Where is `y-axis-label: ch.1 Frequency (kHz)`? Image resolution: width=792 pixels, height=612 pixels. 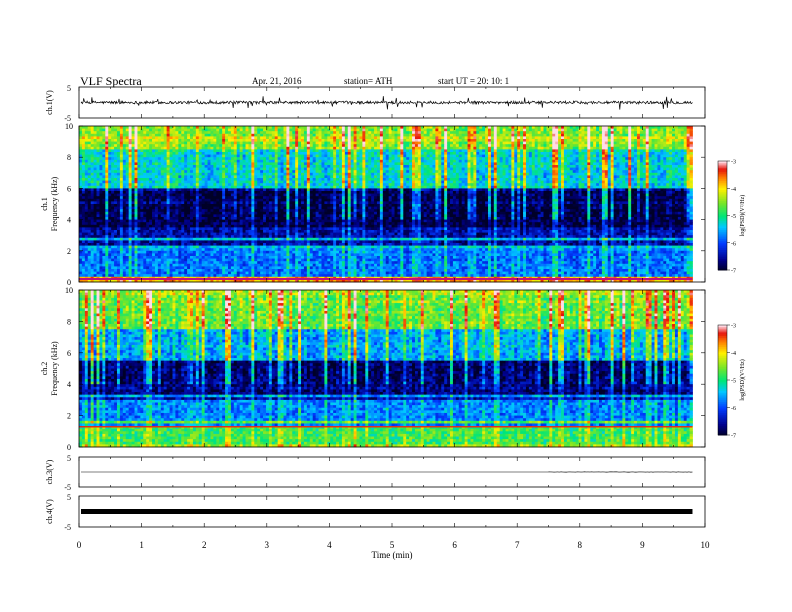 y-axis-label: ch.1 Frequency (kHz) is located at coordinates (49, 203).